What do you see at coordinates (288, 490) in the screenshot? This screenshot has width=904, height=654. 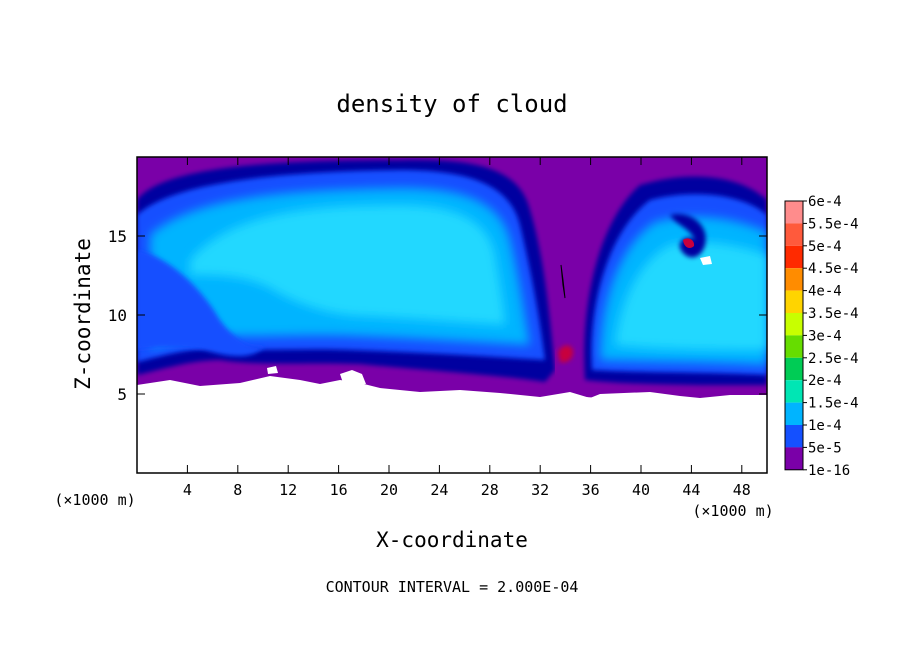 I see `x-tick-label: 12` at bounding box center [288, 490].